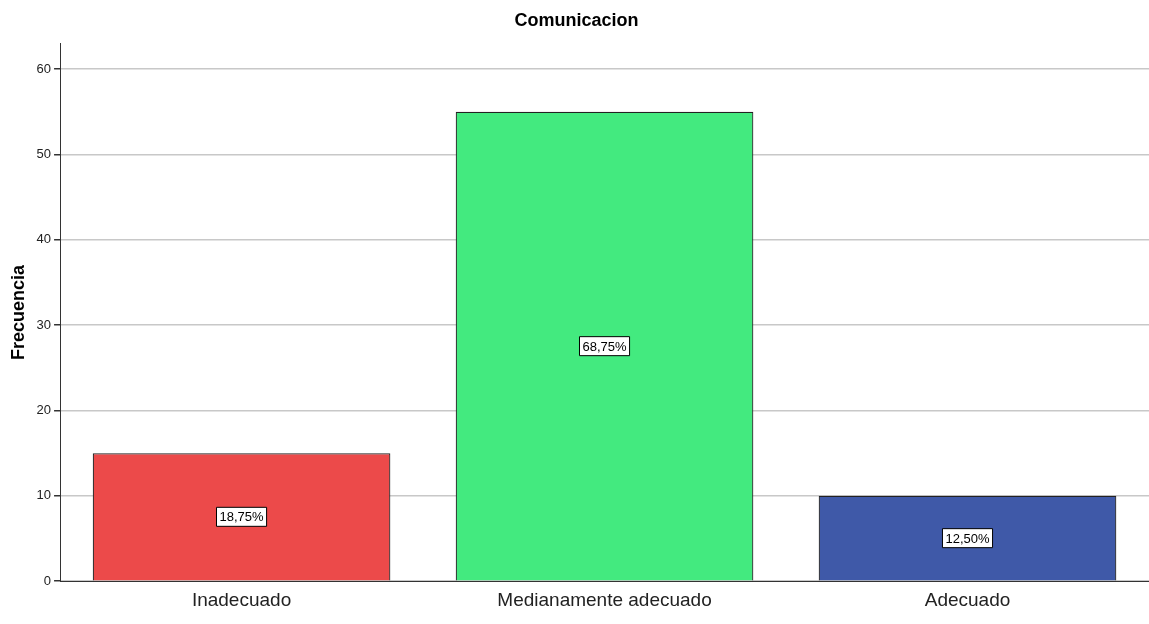 The image size is (1149, 624). I want to click on annotation: 68,75%, so click(605, 346).